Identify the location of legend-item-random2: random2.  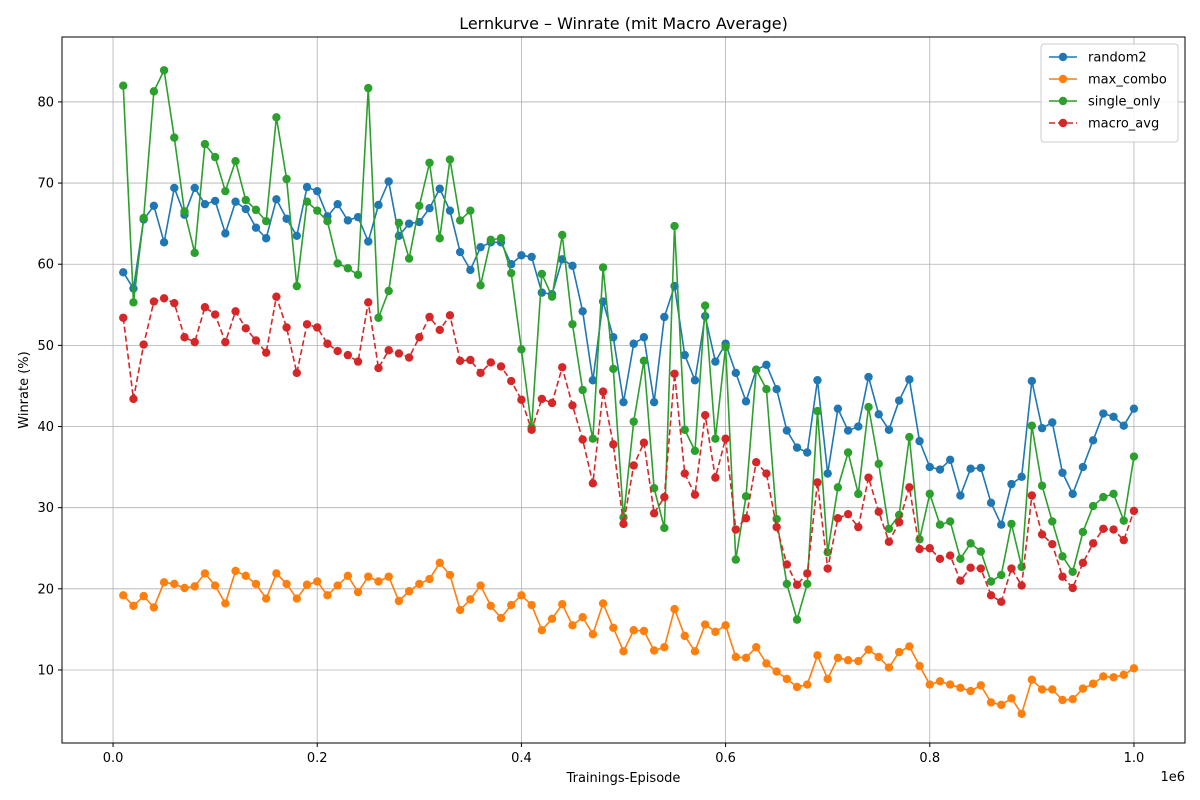
(1098, 58).